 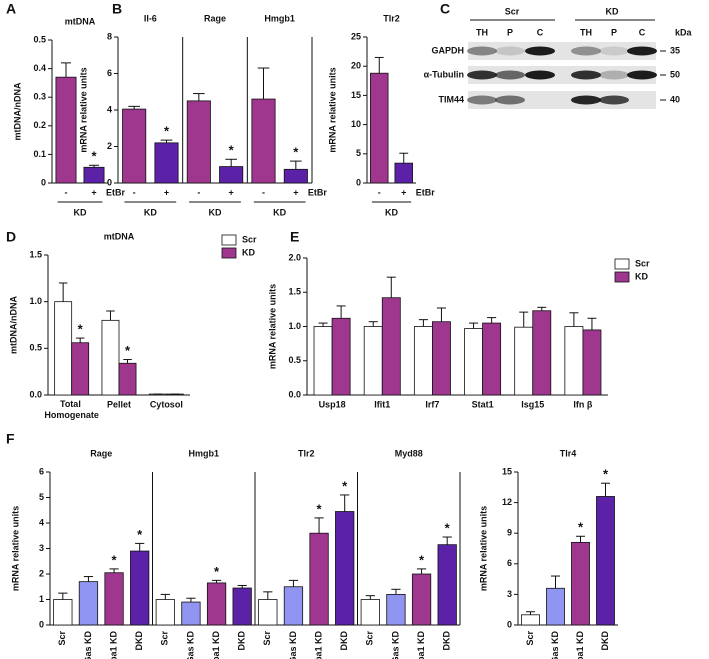 I want to click on panel-letter: A, so click(x=11, y=9).